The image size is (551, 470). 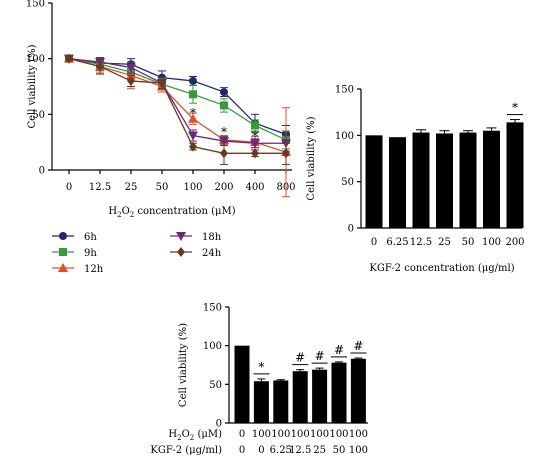 What do you see at coordinates (171, 212) in the screenshot?
I see `line-chart-x-axis-label: H2O2 concentration (μM)` at bounding box center [171, 212].